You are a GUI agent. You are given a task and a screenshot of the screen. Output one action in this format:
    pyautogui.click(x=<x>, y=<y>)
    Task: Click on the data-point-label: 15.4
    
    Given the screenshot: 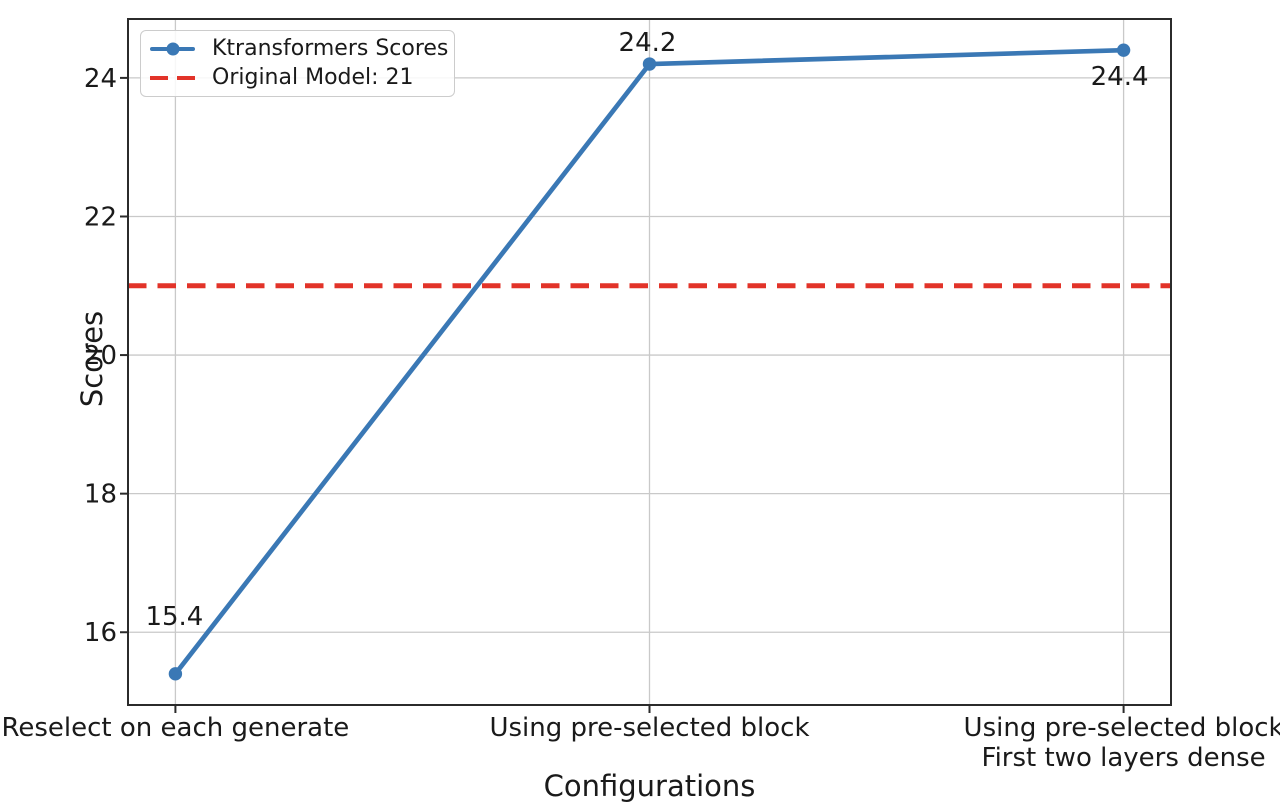 What is the action you would take?
    pyautogui.click(x=174, y=617)
    